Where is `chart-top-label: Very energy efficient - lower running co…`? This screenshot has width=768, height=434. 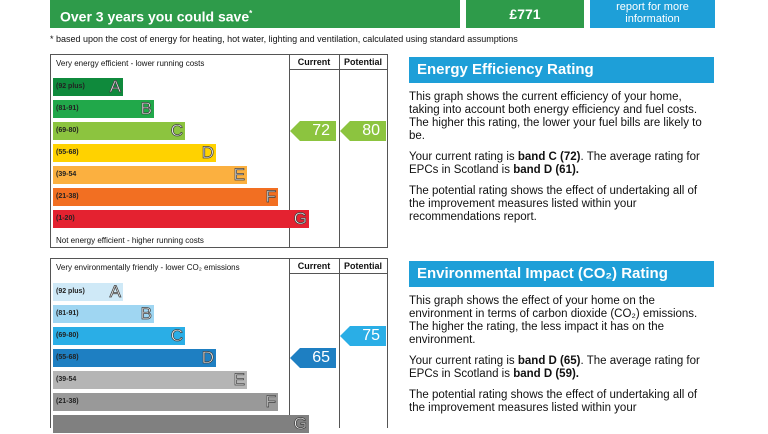 chart-top-label: Very energy efficient - lower running co… is located at coordinates (130, 63).